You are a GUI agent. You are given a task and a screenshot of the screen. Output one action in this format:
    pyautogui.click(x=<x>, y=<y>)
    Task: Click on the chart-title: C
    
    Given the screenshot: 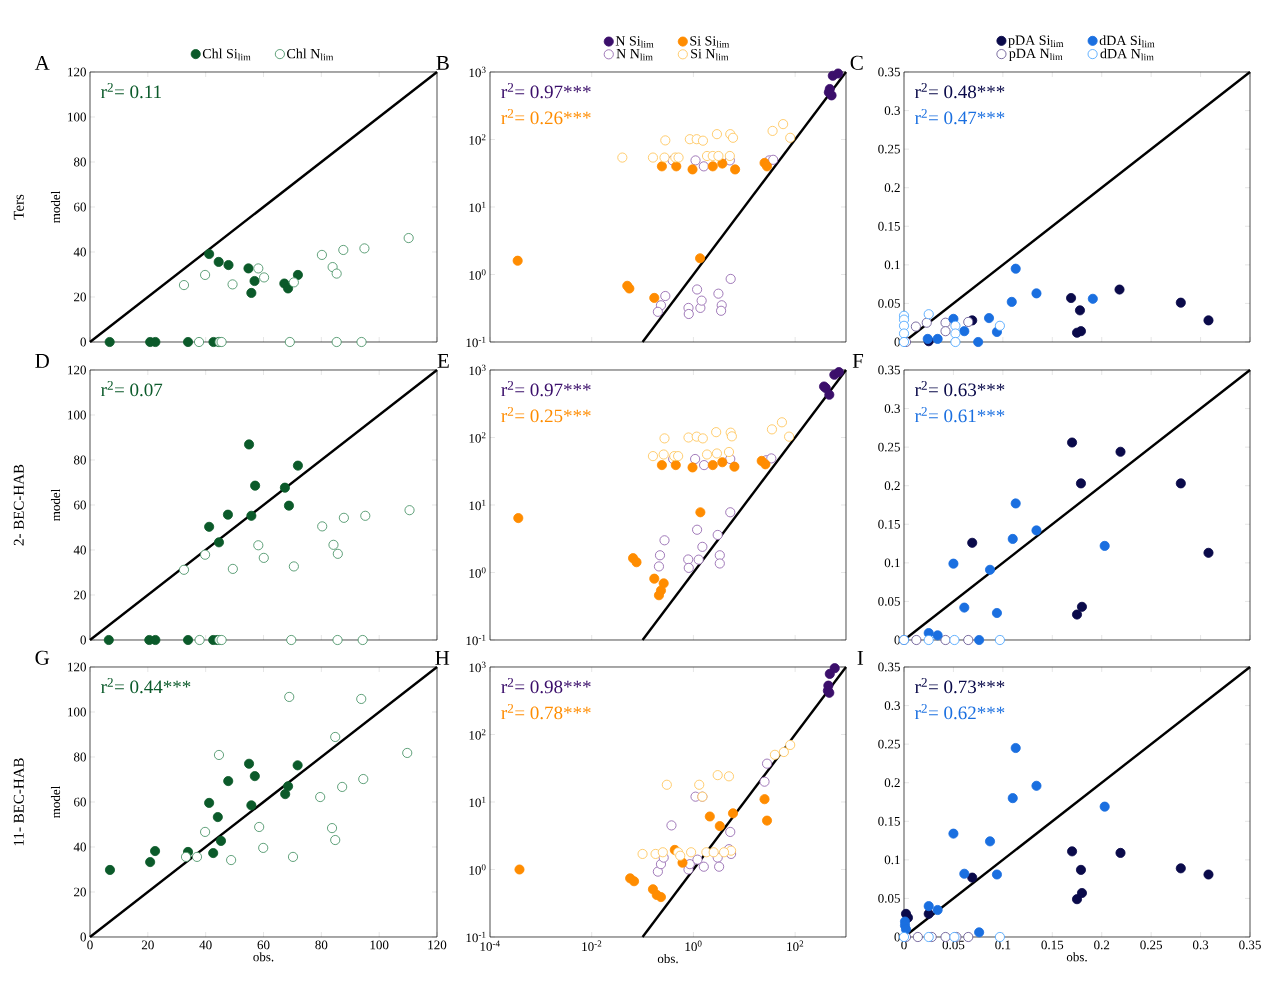 What is the action you would take?
    pyautogui.click(x=856, y=62)
    